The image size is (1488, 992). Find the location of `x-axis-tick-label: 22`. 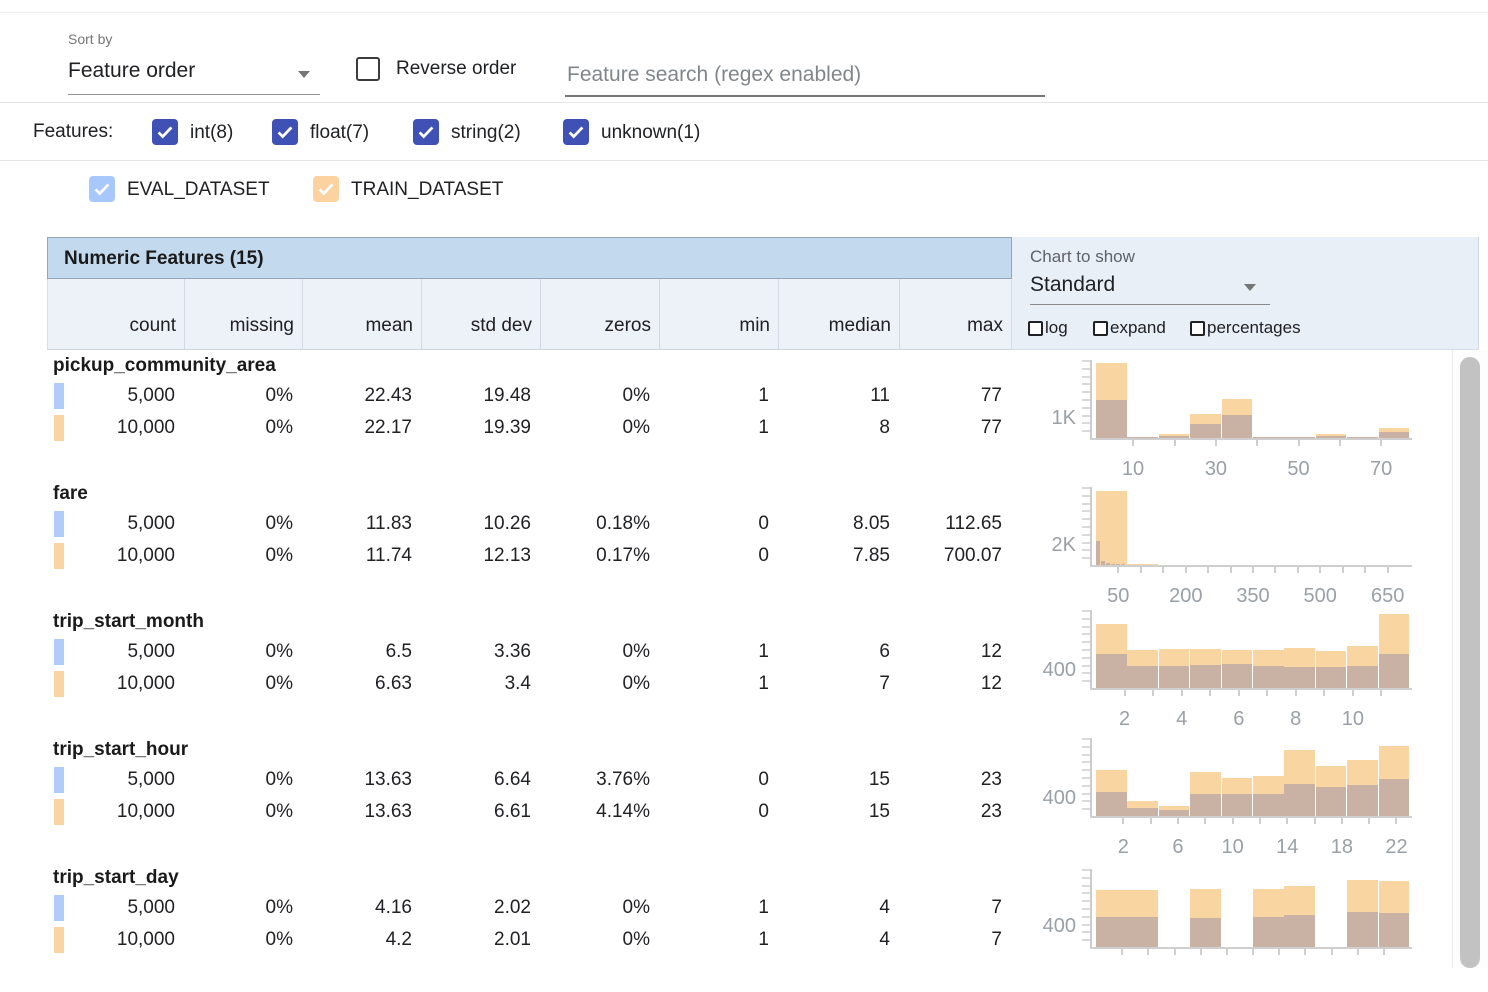

x-axis-tick-label: 22 is located at coordinates (1396, 847).